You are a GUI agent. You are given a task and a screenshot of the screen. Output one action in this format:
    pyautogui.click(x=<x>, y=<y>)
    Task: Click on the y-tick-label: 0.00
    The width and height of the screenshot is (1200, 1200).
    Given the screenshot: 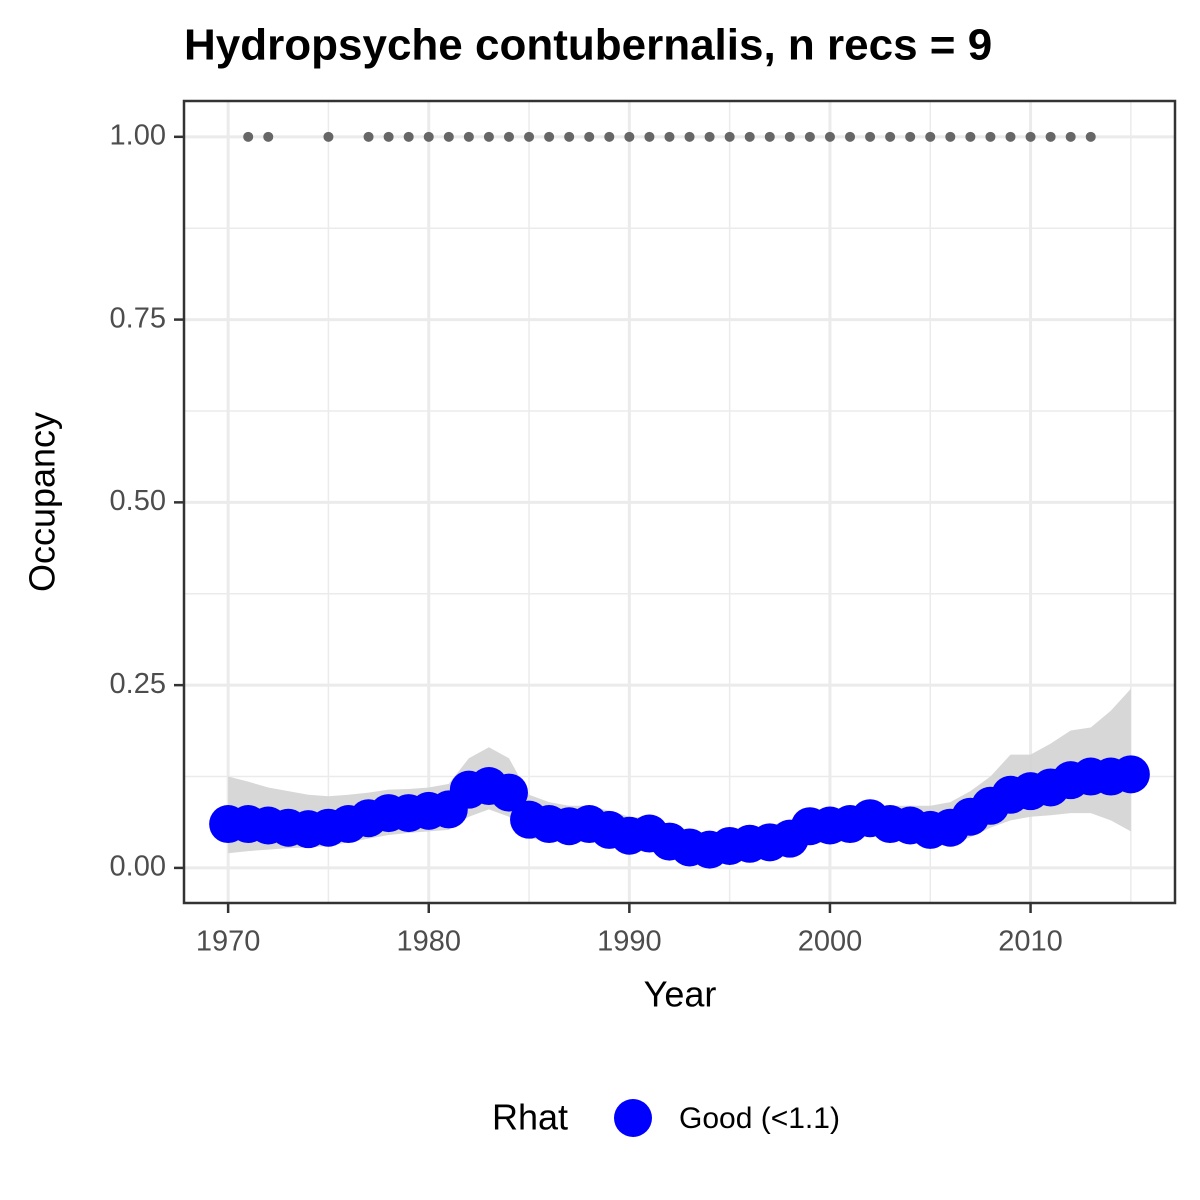 What is the action you would take?
    pyautogui.click(x=138, y=867)
    